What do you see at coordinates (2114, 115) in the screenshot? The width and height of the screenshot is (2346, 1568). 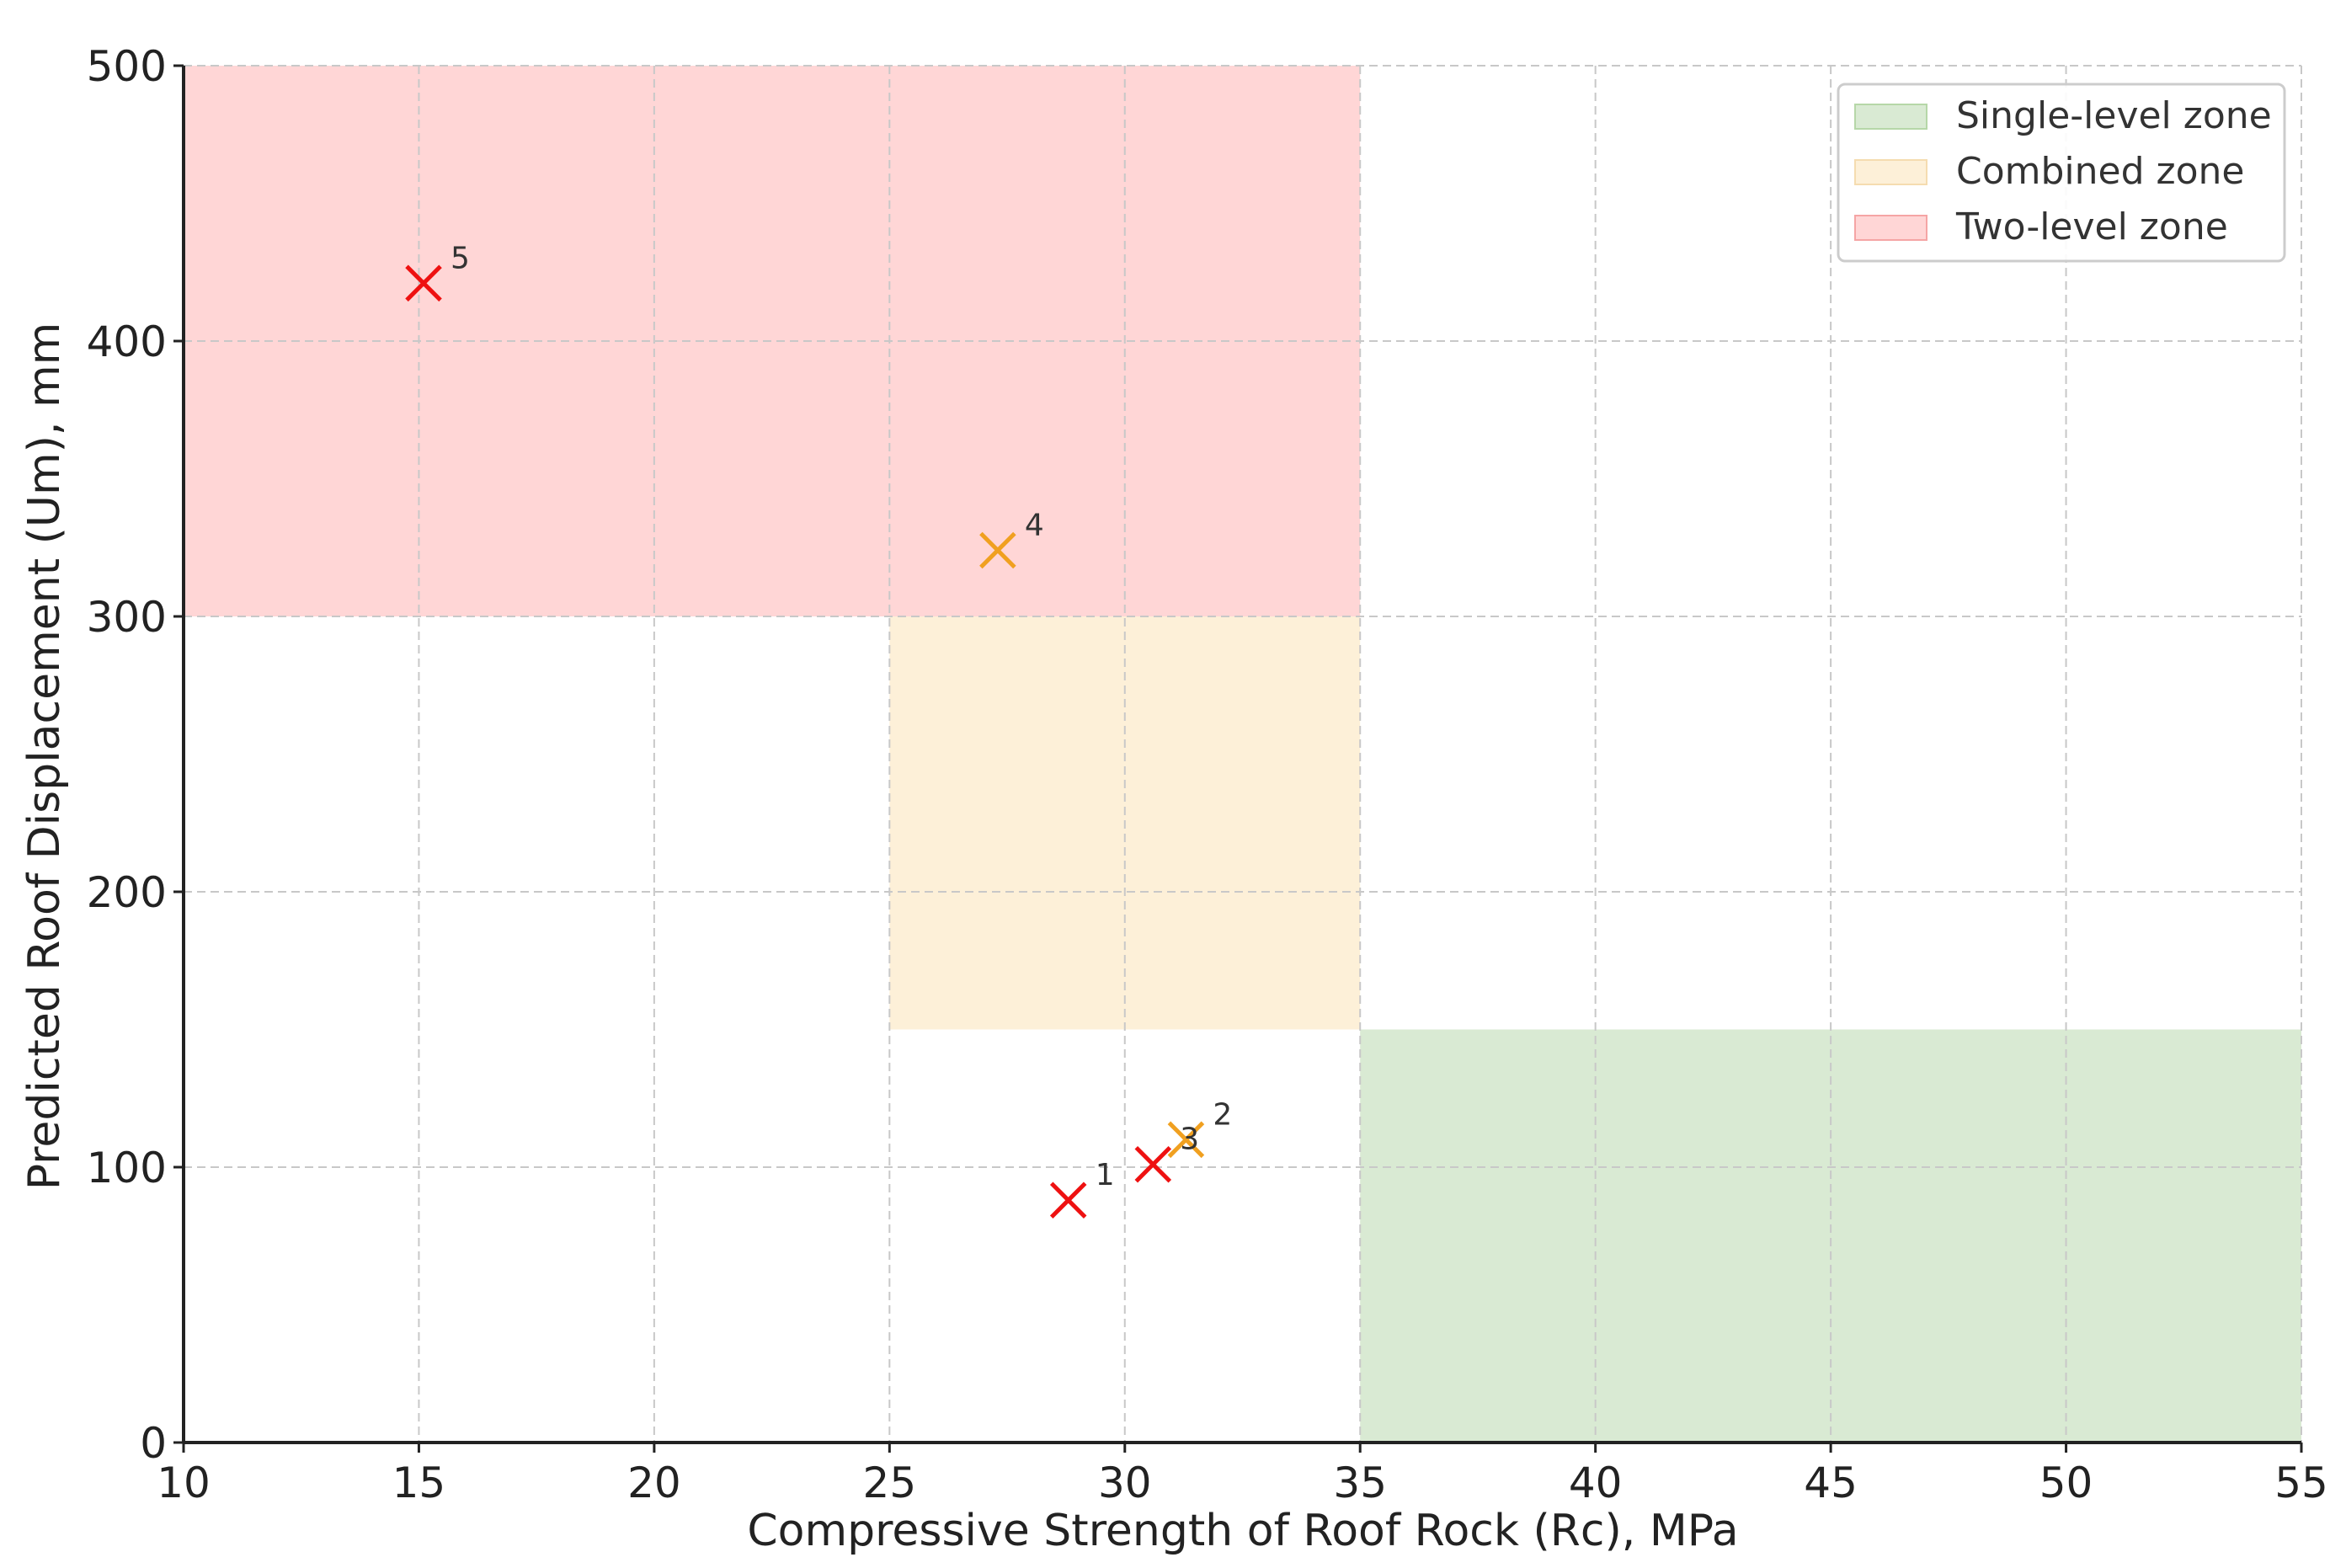 I see `legend-label-single-level: Single-level zone` at bounding box center [2114, 115].